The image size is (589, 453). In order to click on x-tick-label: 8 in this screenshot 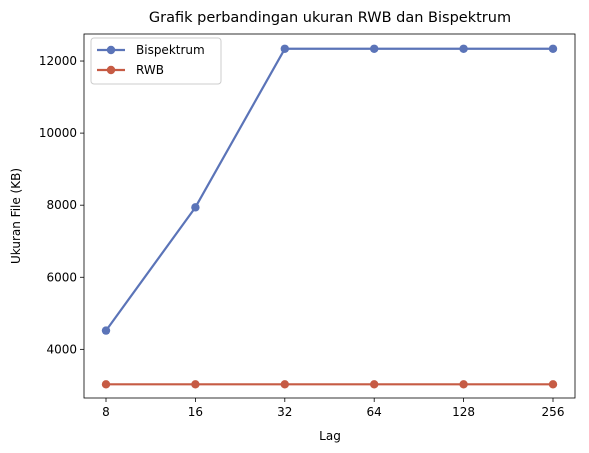, I will do `click(106, 412)`.